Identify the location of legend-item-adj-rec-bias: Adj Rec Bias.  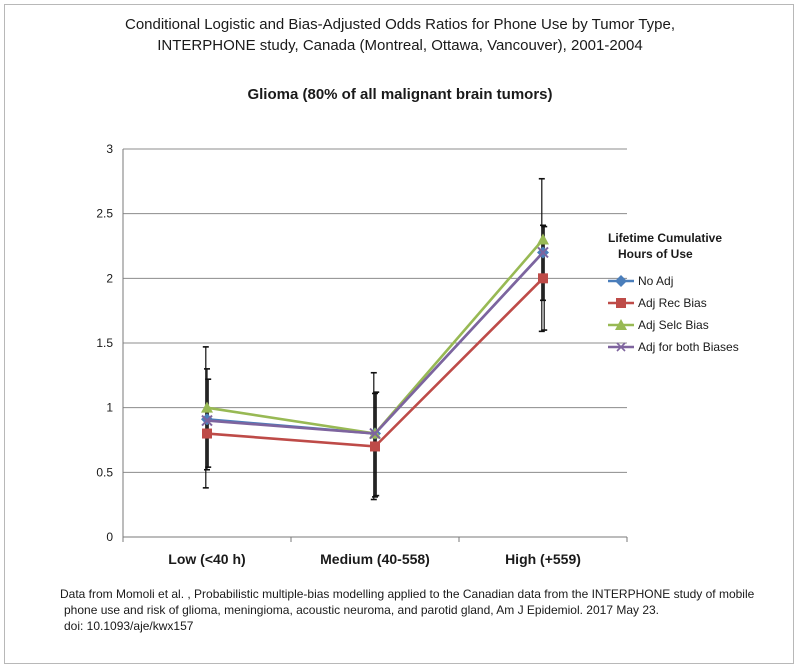
(701, 303).